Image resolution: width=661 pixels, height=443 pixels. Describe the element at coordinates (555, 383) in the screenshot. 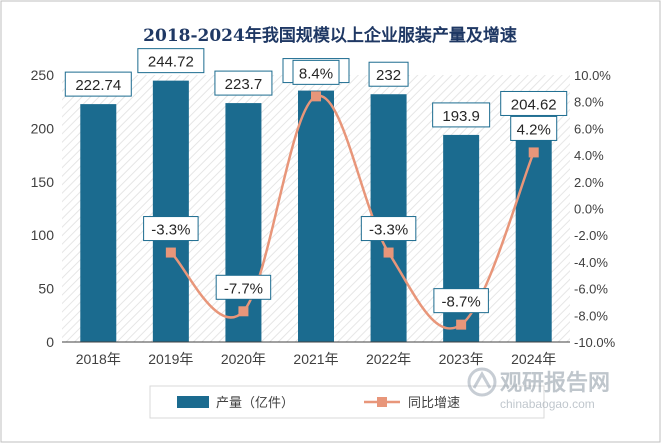

I see `watermark-brand: 观研报告网` at that location.